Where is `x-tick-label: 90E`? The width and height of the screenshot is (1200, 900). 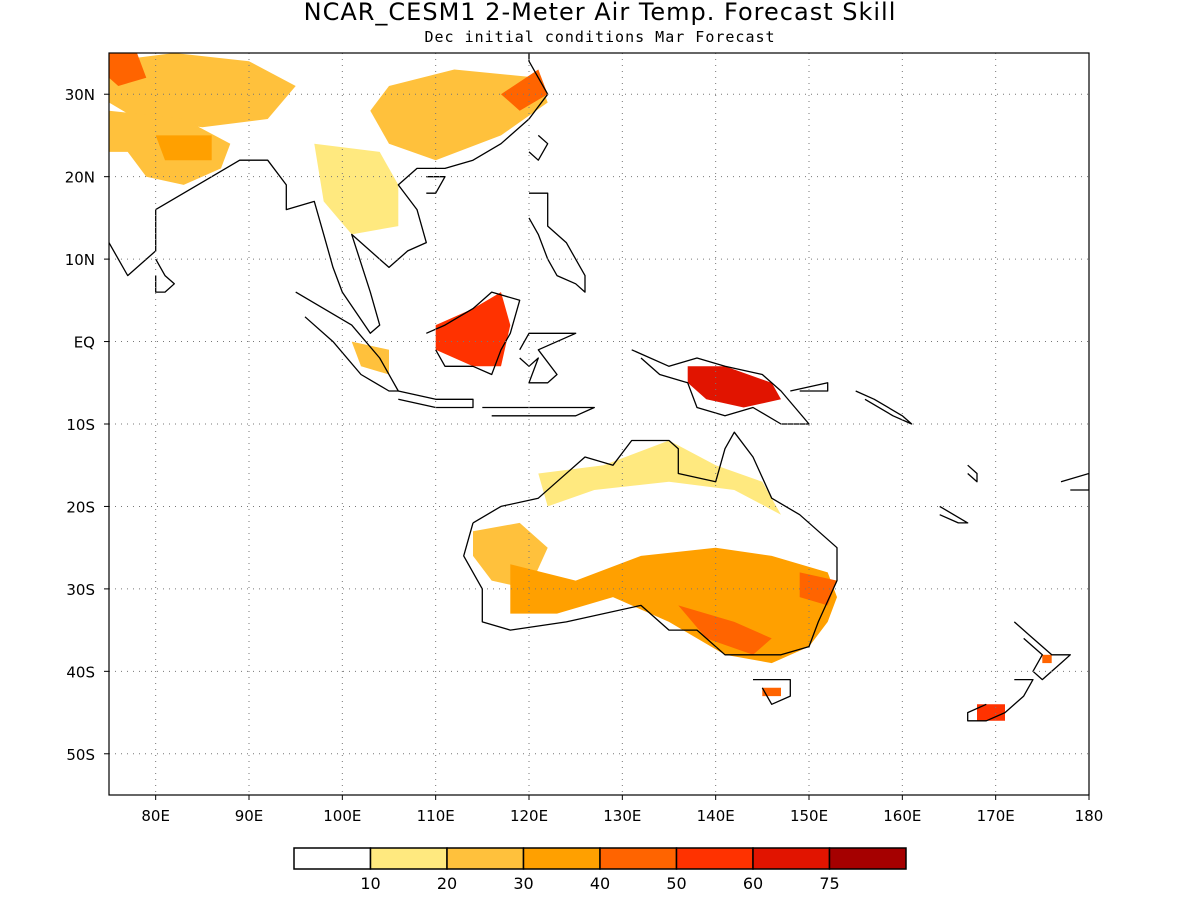 x-tick-label: 90E is located at coordinates (249, 816).